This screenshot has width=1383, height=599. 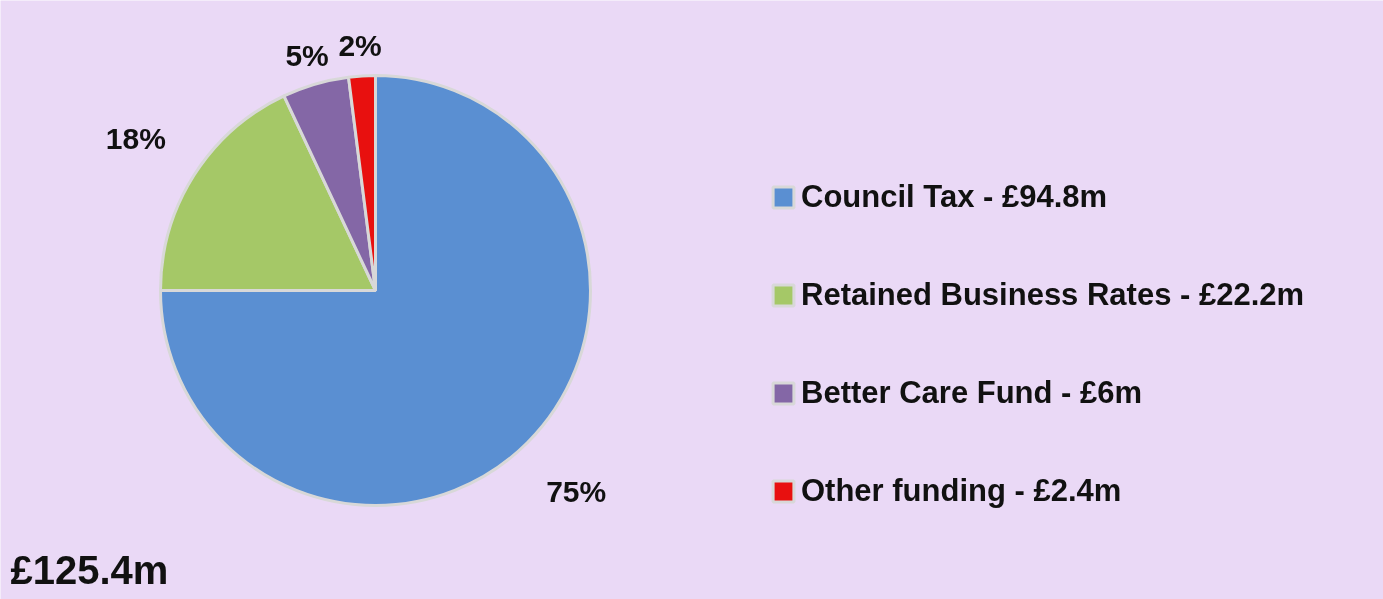 I want to click on data-label: 5%, so click(x=307, y=55).